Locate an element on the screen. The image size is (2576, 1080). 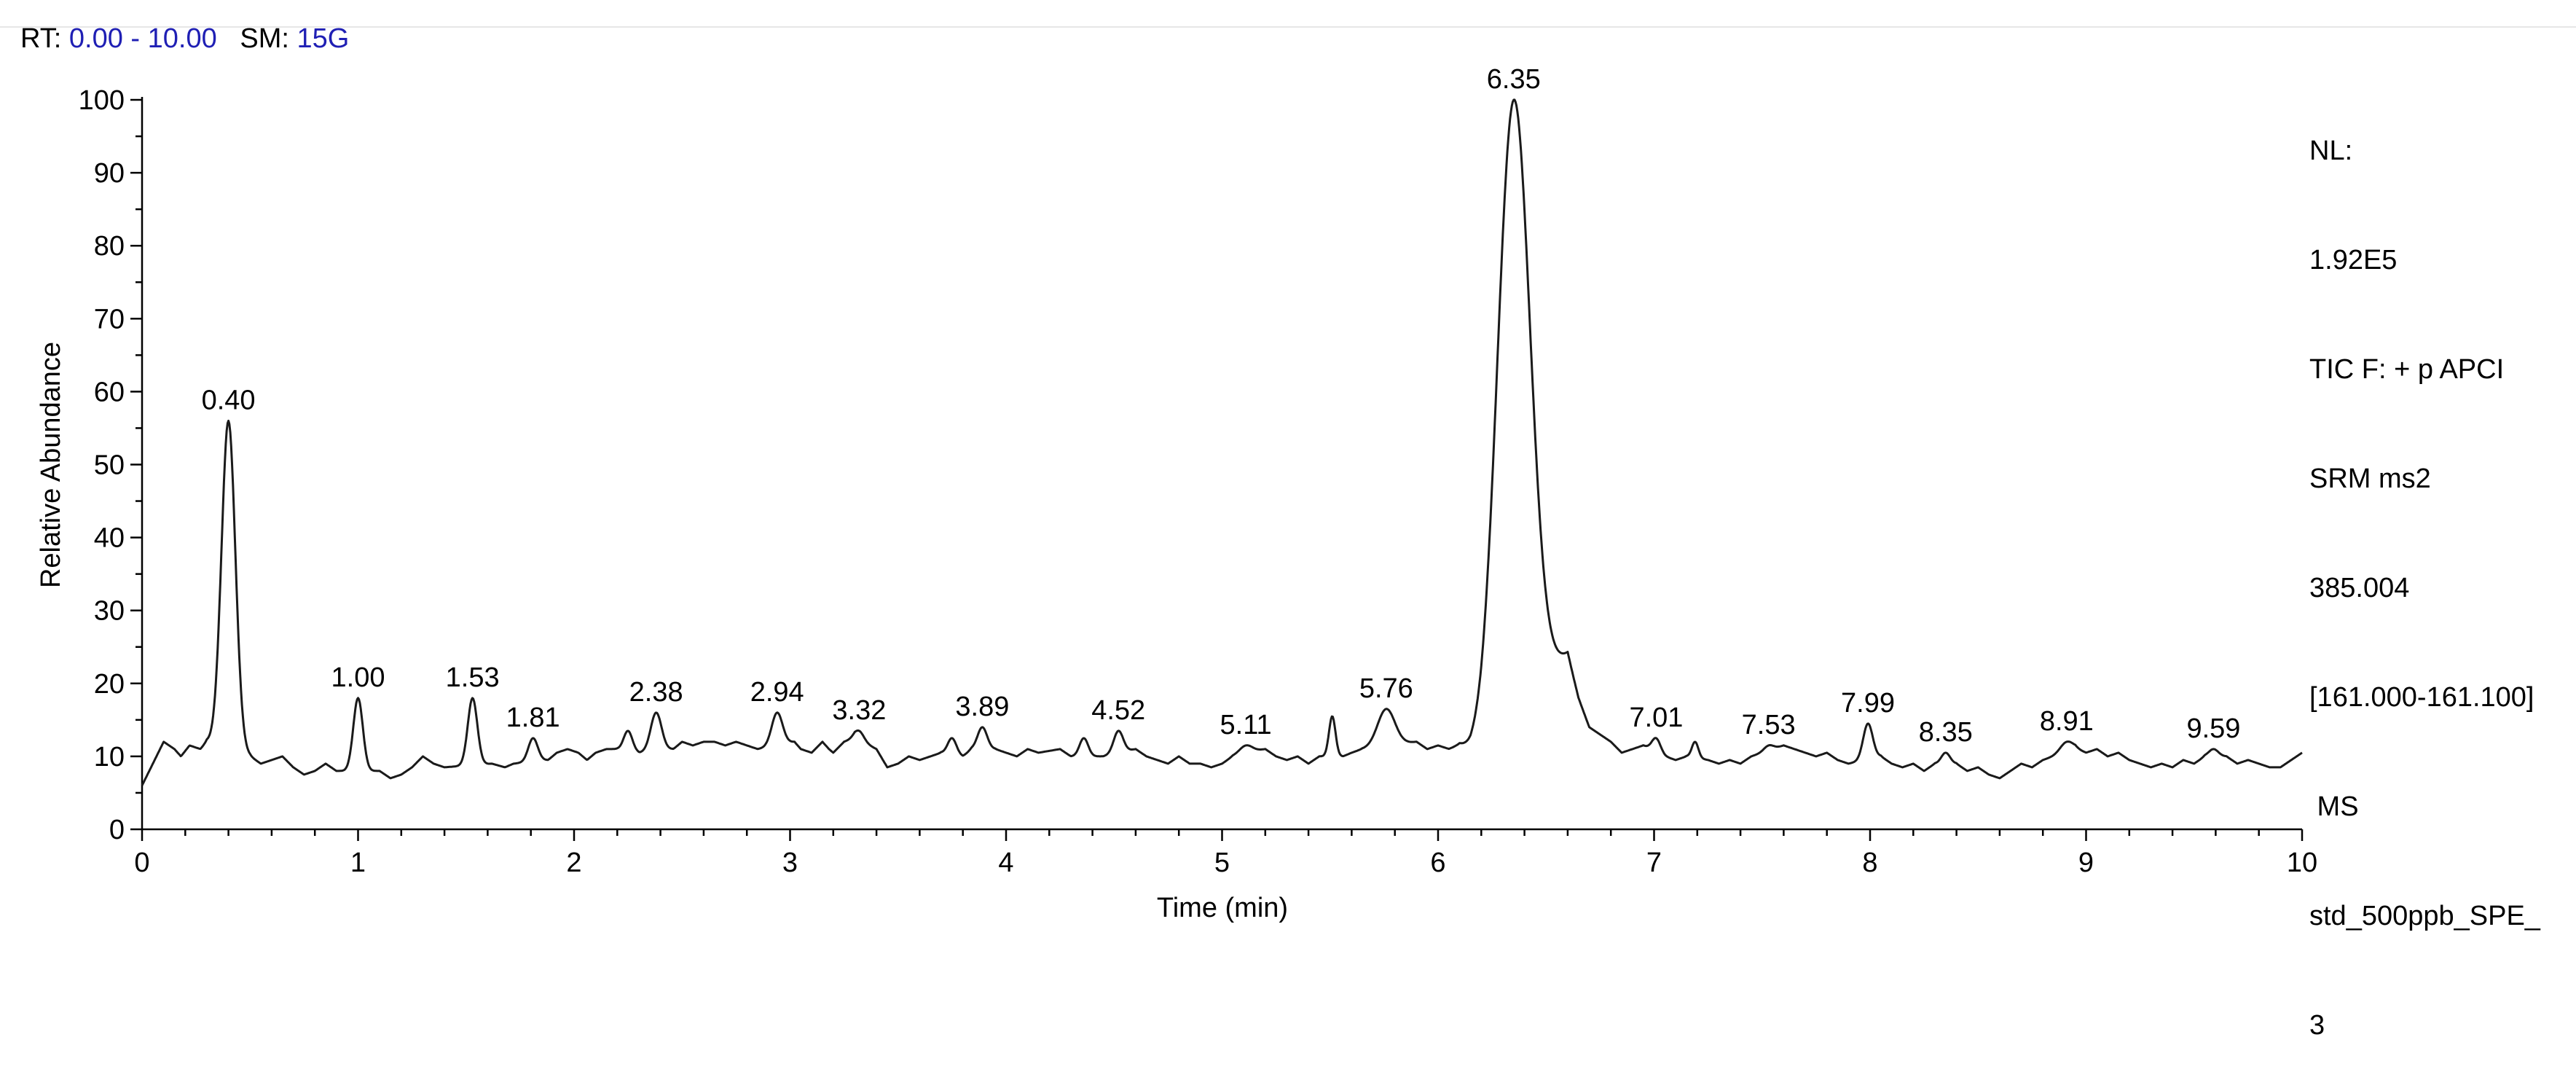
info-line: TIC F: + p APCI is located at coordinates (2407, 369).